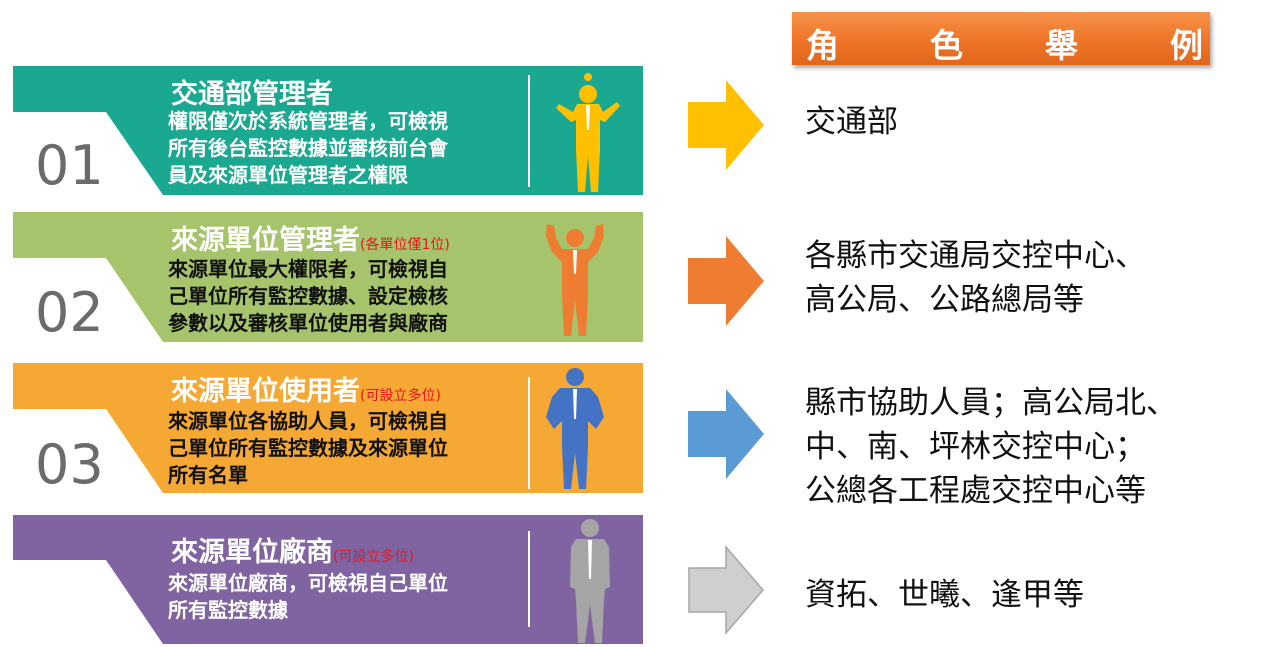 Image resolution: width=1271 pixels, height=647 pixels. What do you see at coordinates (310, 240) in the screenshot?
I see `role-title: 來源單位管理者(各單位僅1位)` at bounding box center [310, 240].